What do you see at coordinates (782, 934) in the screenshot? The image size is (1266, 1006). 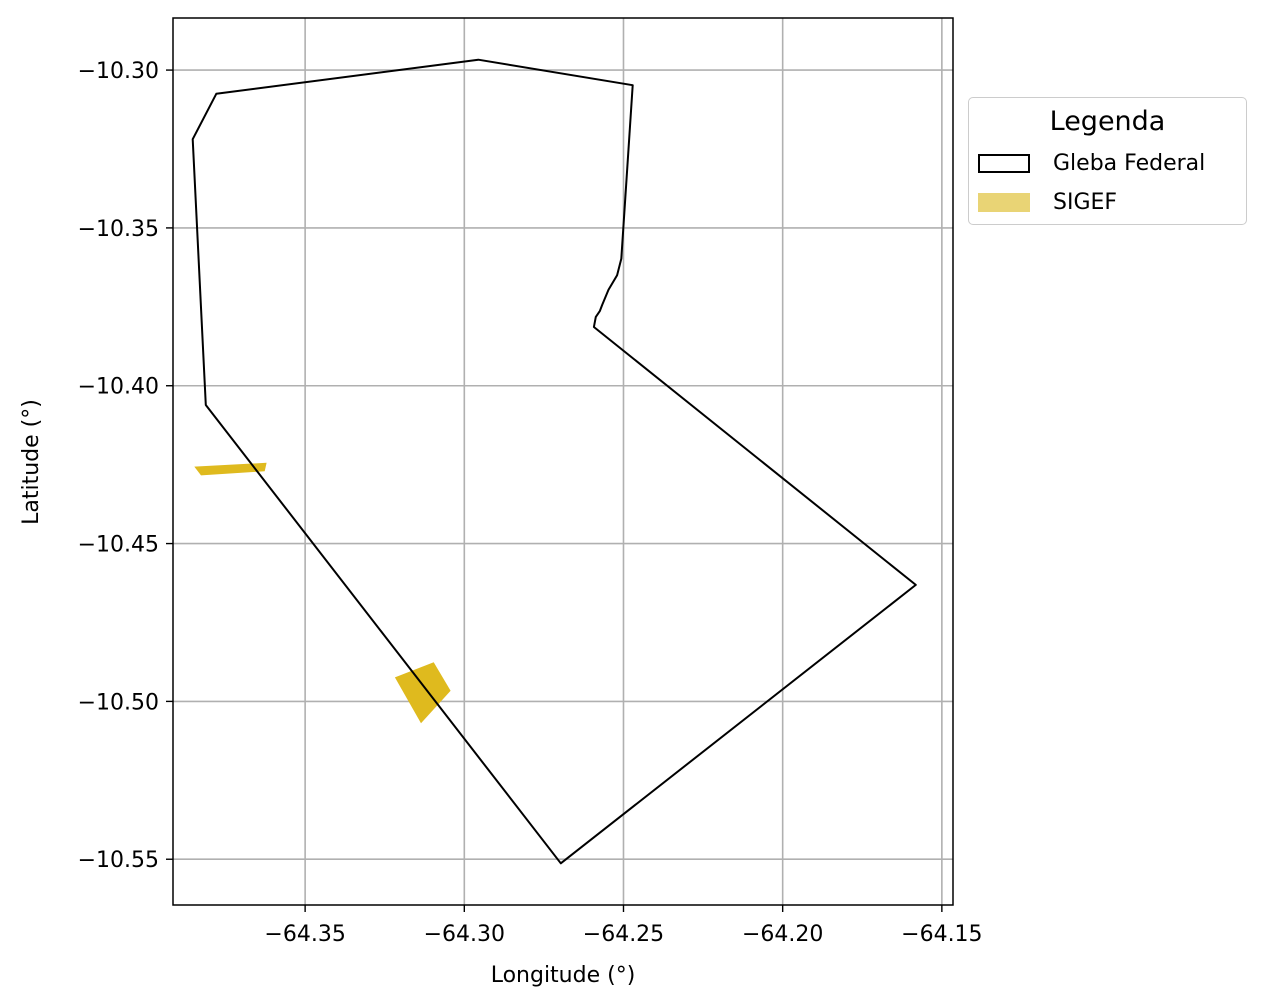 I see `x-tick-label: −64.20` at bounding box center [782, 934].